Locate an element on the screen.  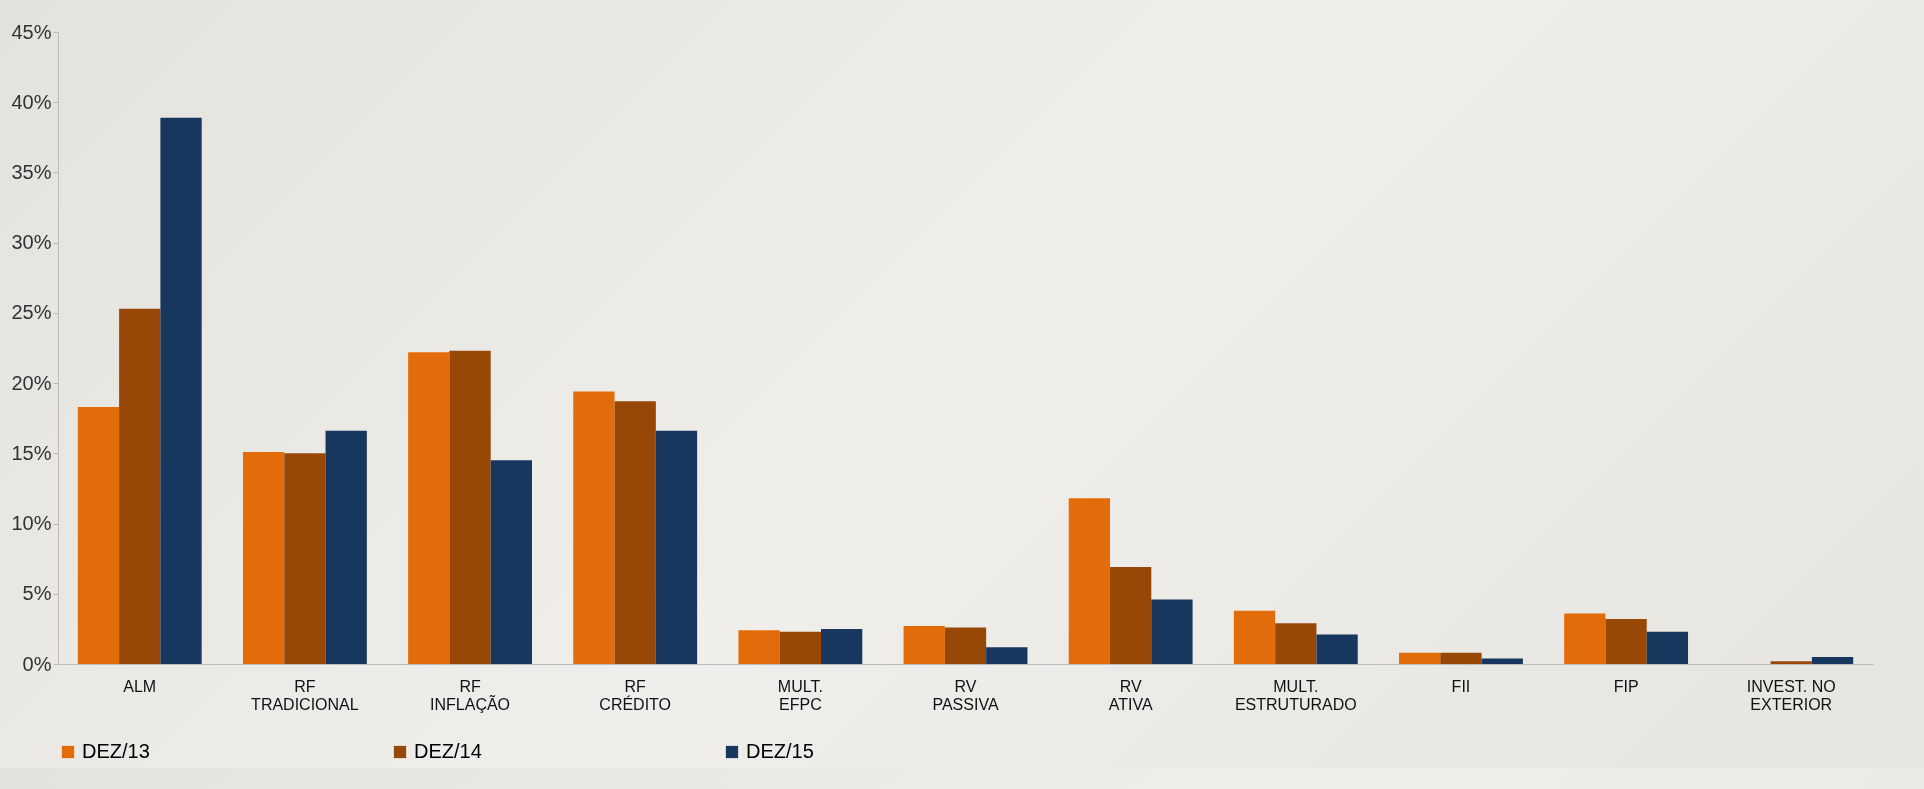
x-tick-label: RF TRADICIONAL is located at coordinates (305, 695).